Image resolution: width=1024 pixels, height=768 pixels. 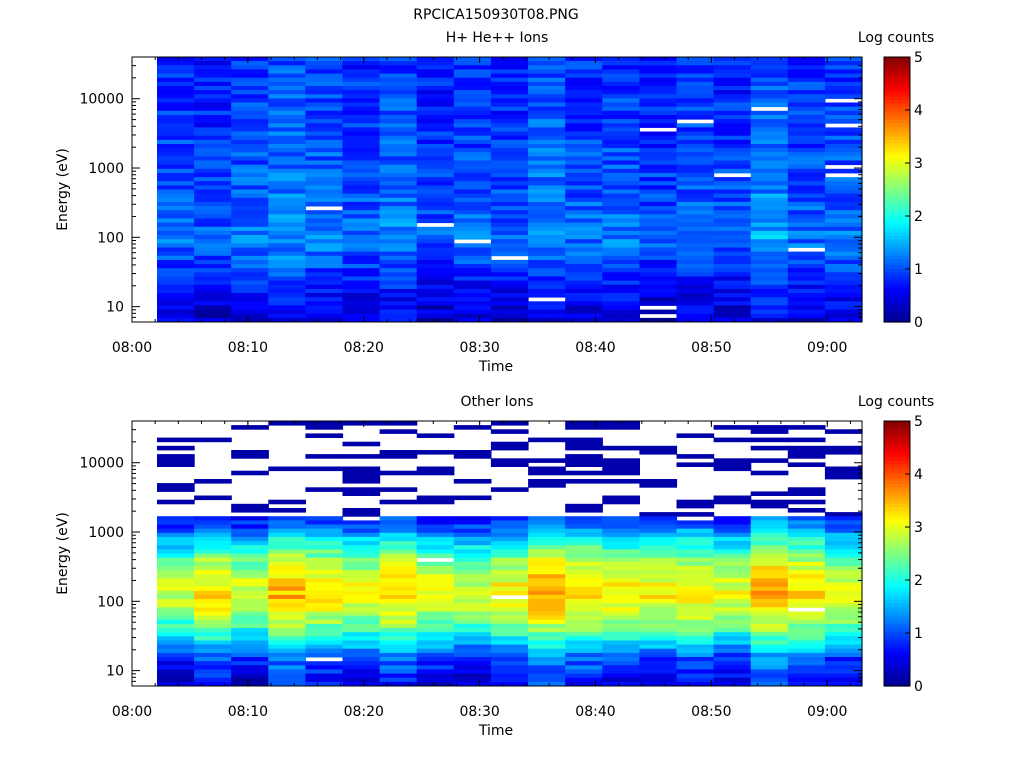 I want to click on y-tick-label: 10000, so click(x=101, y=100).